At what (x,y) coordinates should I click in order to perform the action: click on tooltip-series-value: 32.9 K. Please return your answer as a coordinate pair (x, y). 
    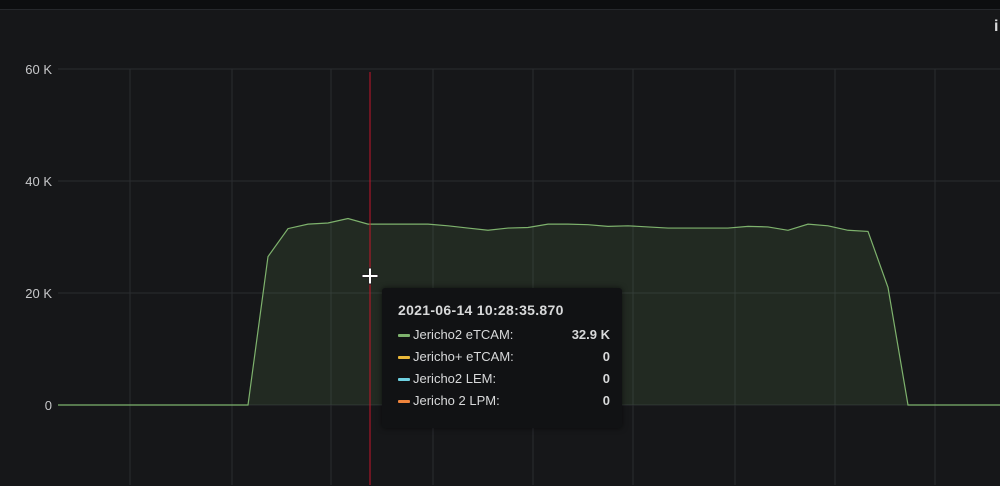
    Looking at the image, I should click on (591, 334).